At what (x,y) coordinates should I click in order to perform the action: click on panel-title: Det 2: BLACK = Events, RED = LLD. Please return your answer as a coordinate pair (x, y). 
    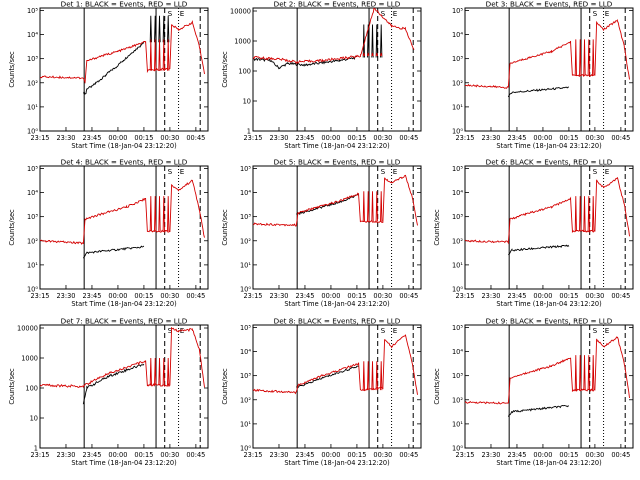
    Looking at the image, I should click on (337, 4).